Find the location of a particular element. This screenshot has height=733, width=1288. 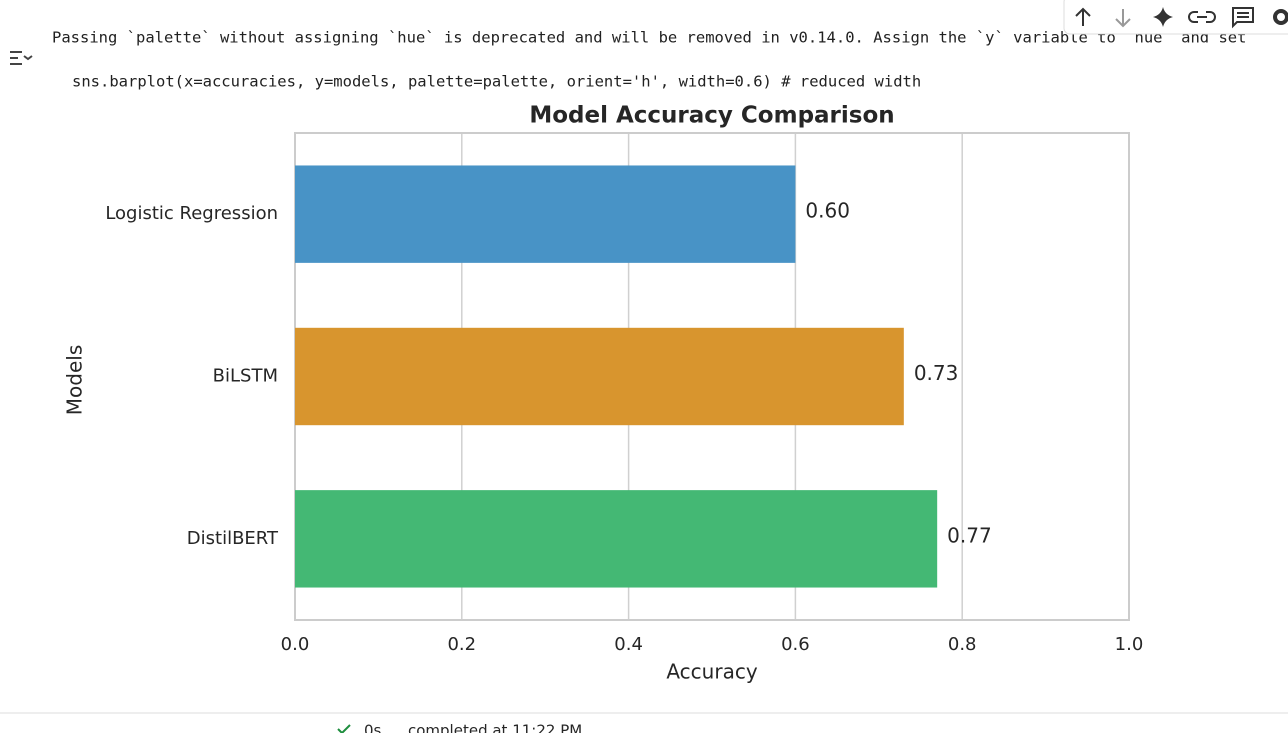

x-tick-label: 0.6 is located at coordinates (795, 644).